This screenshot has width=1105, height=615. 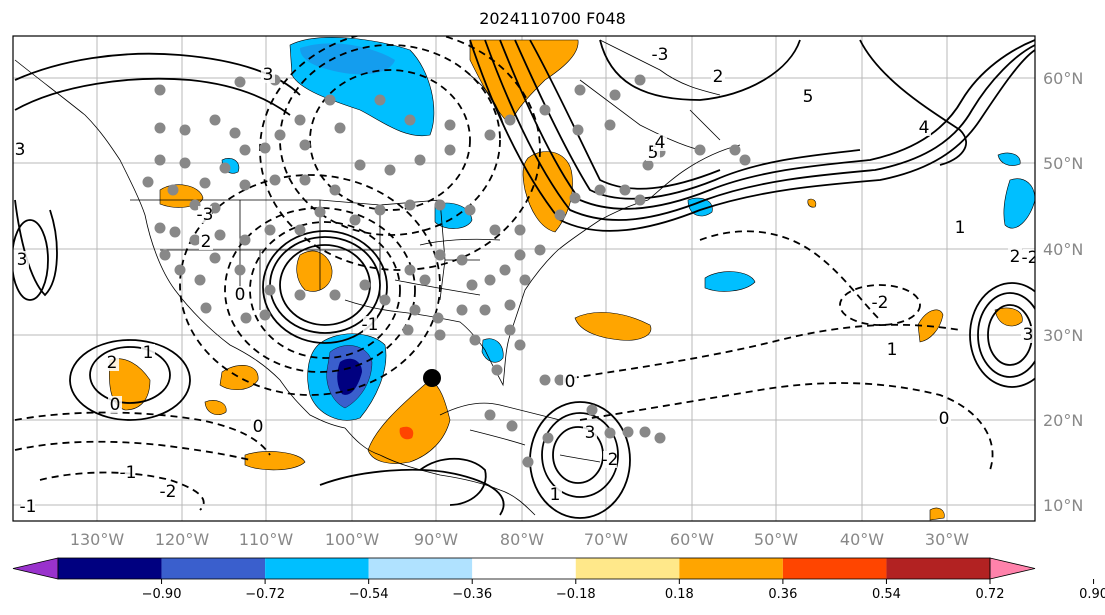 I want to click on colorbar-outline, so click(x=524, y=568).